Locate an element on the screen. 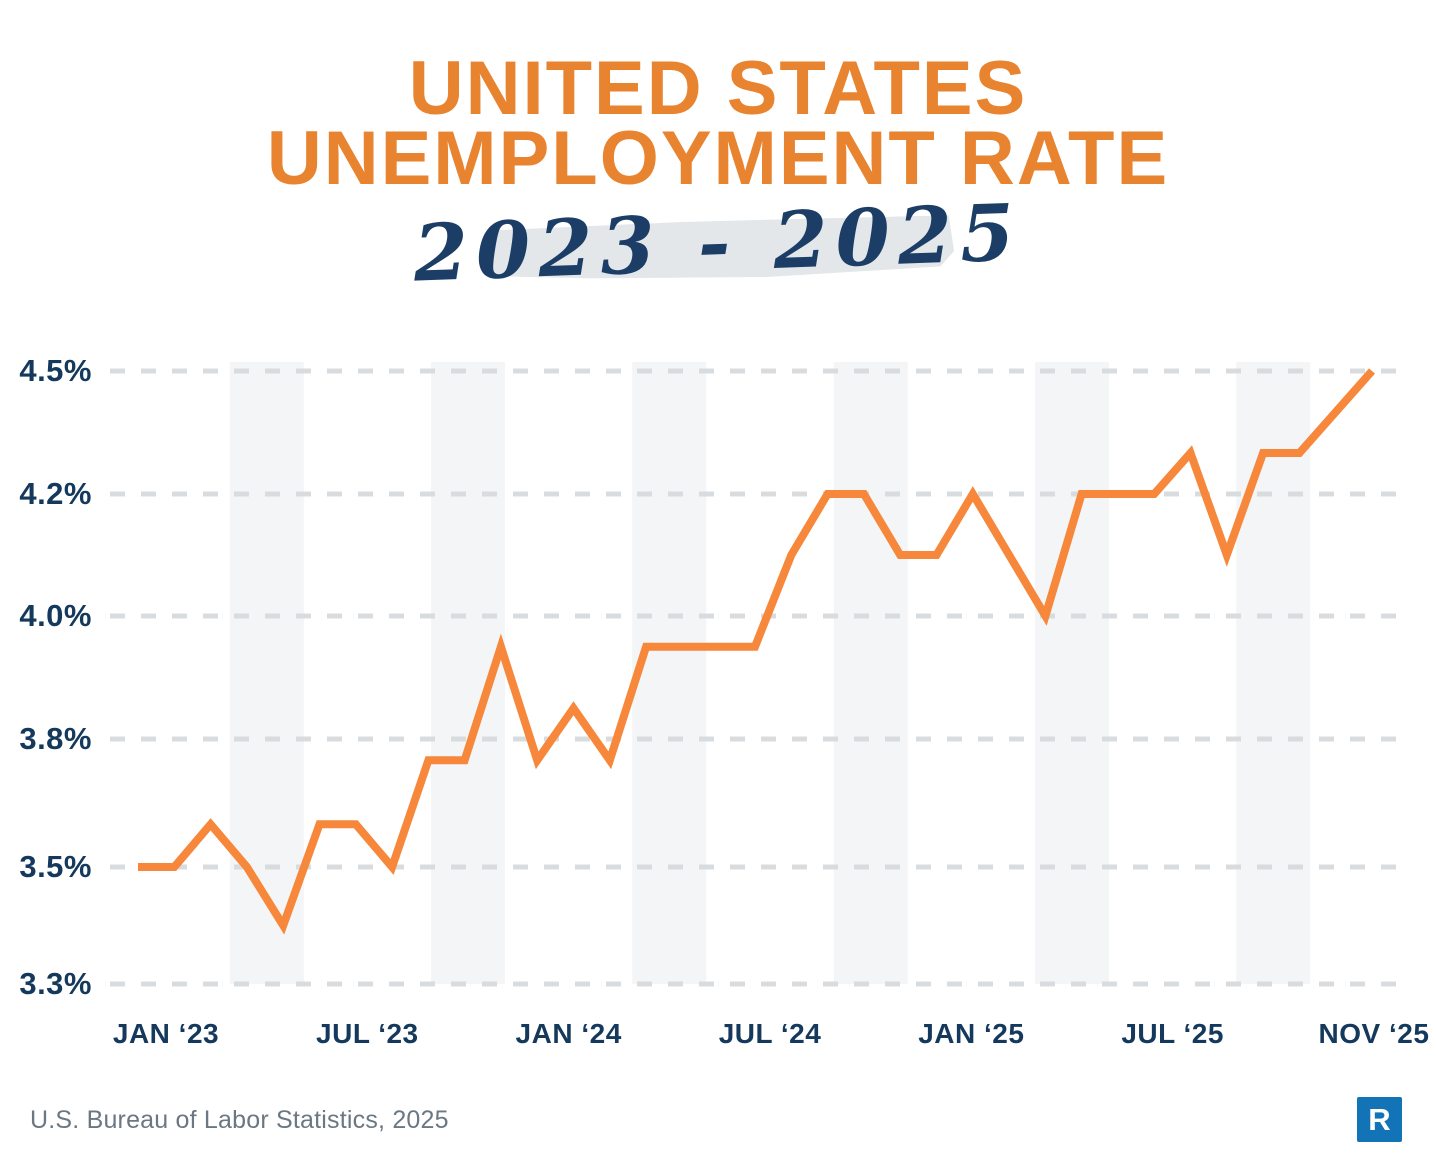 This screenshot has width=1436, height=1164. y-axis-label: 4.2% is located at coordinates (55, 493).